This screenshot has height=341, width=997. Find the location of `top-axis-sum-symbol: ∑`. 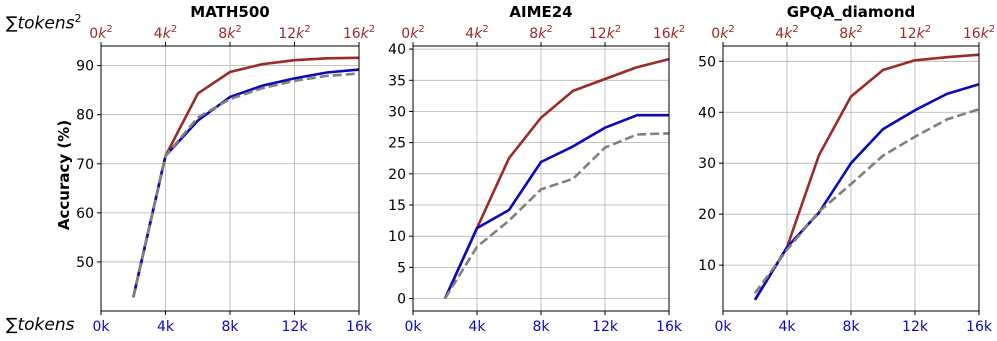

top-axis-sum-symbol: ∑ is located at coordinates (12, 23).